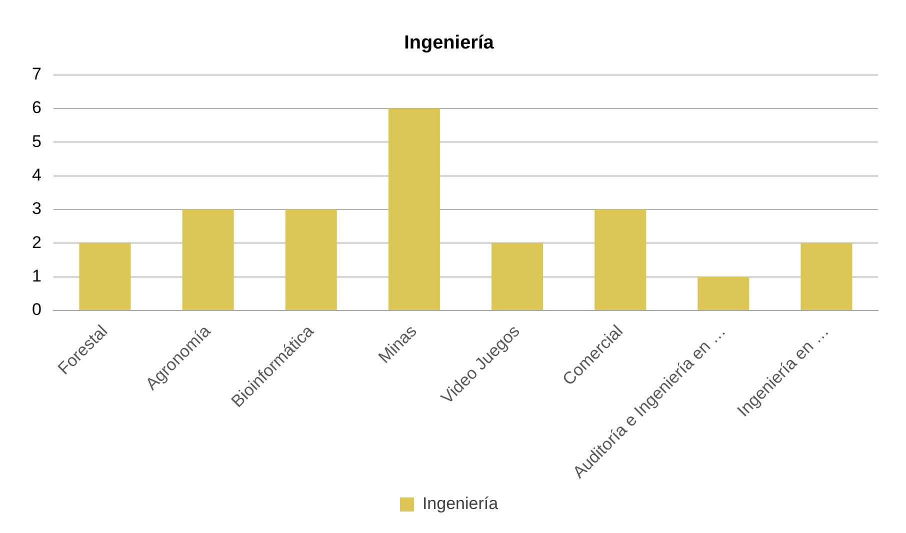 The width and height of the screenshot is (906, 533). I want to click on y-tick-label: 2, so click(37, 242).